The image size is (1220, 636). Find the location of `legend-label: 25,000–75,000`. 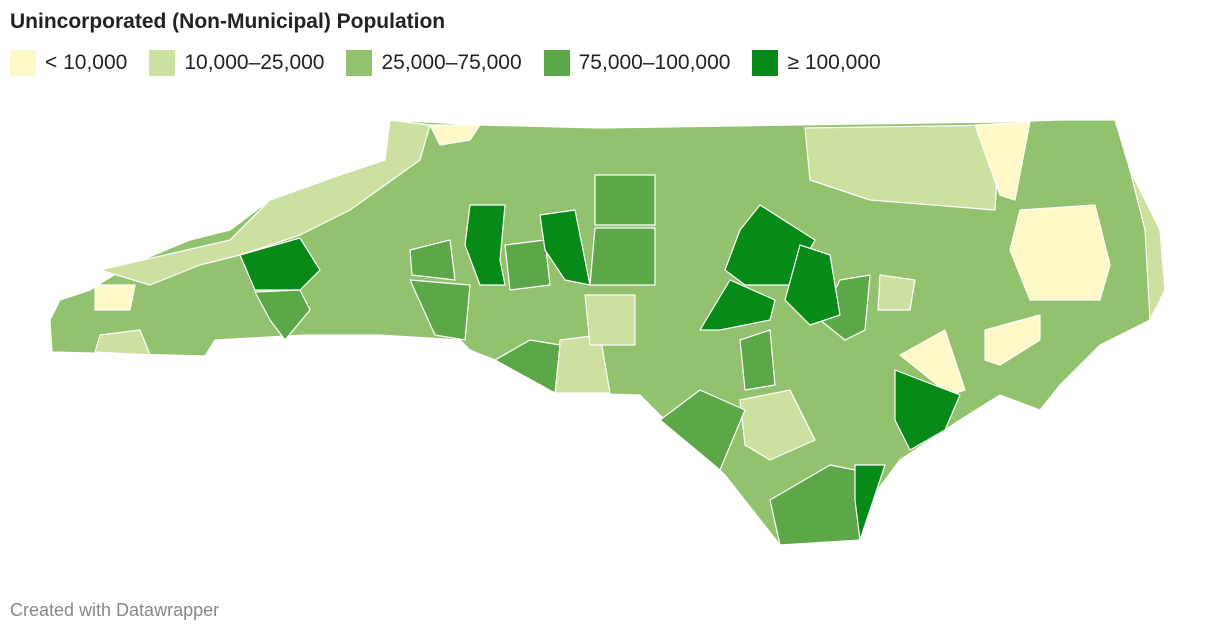

legend-label: 25,000–75,000 is located at coordinates (451, 62).